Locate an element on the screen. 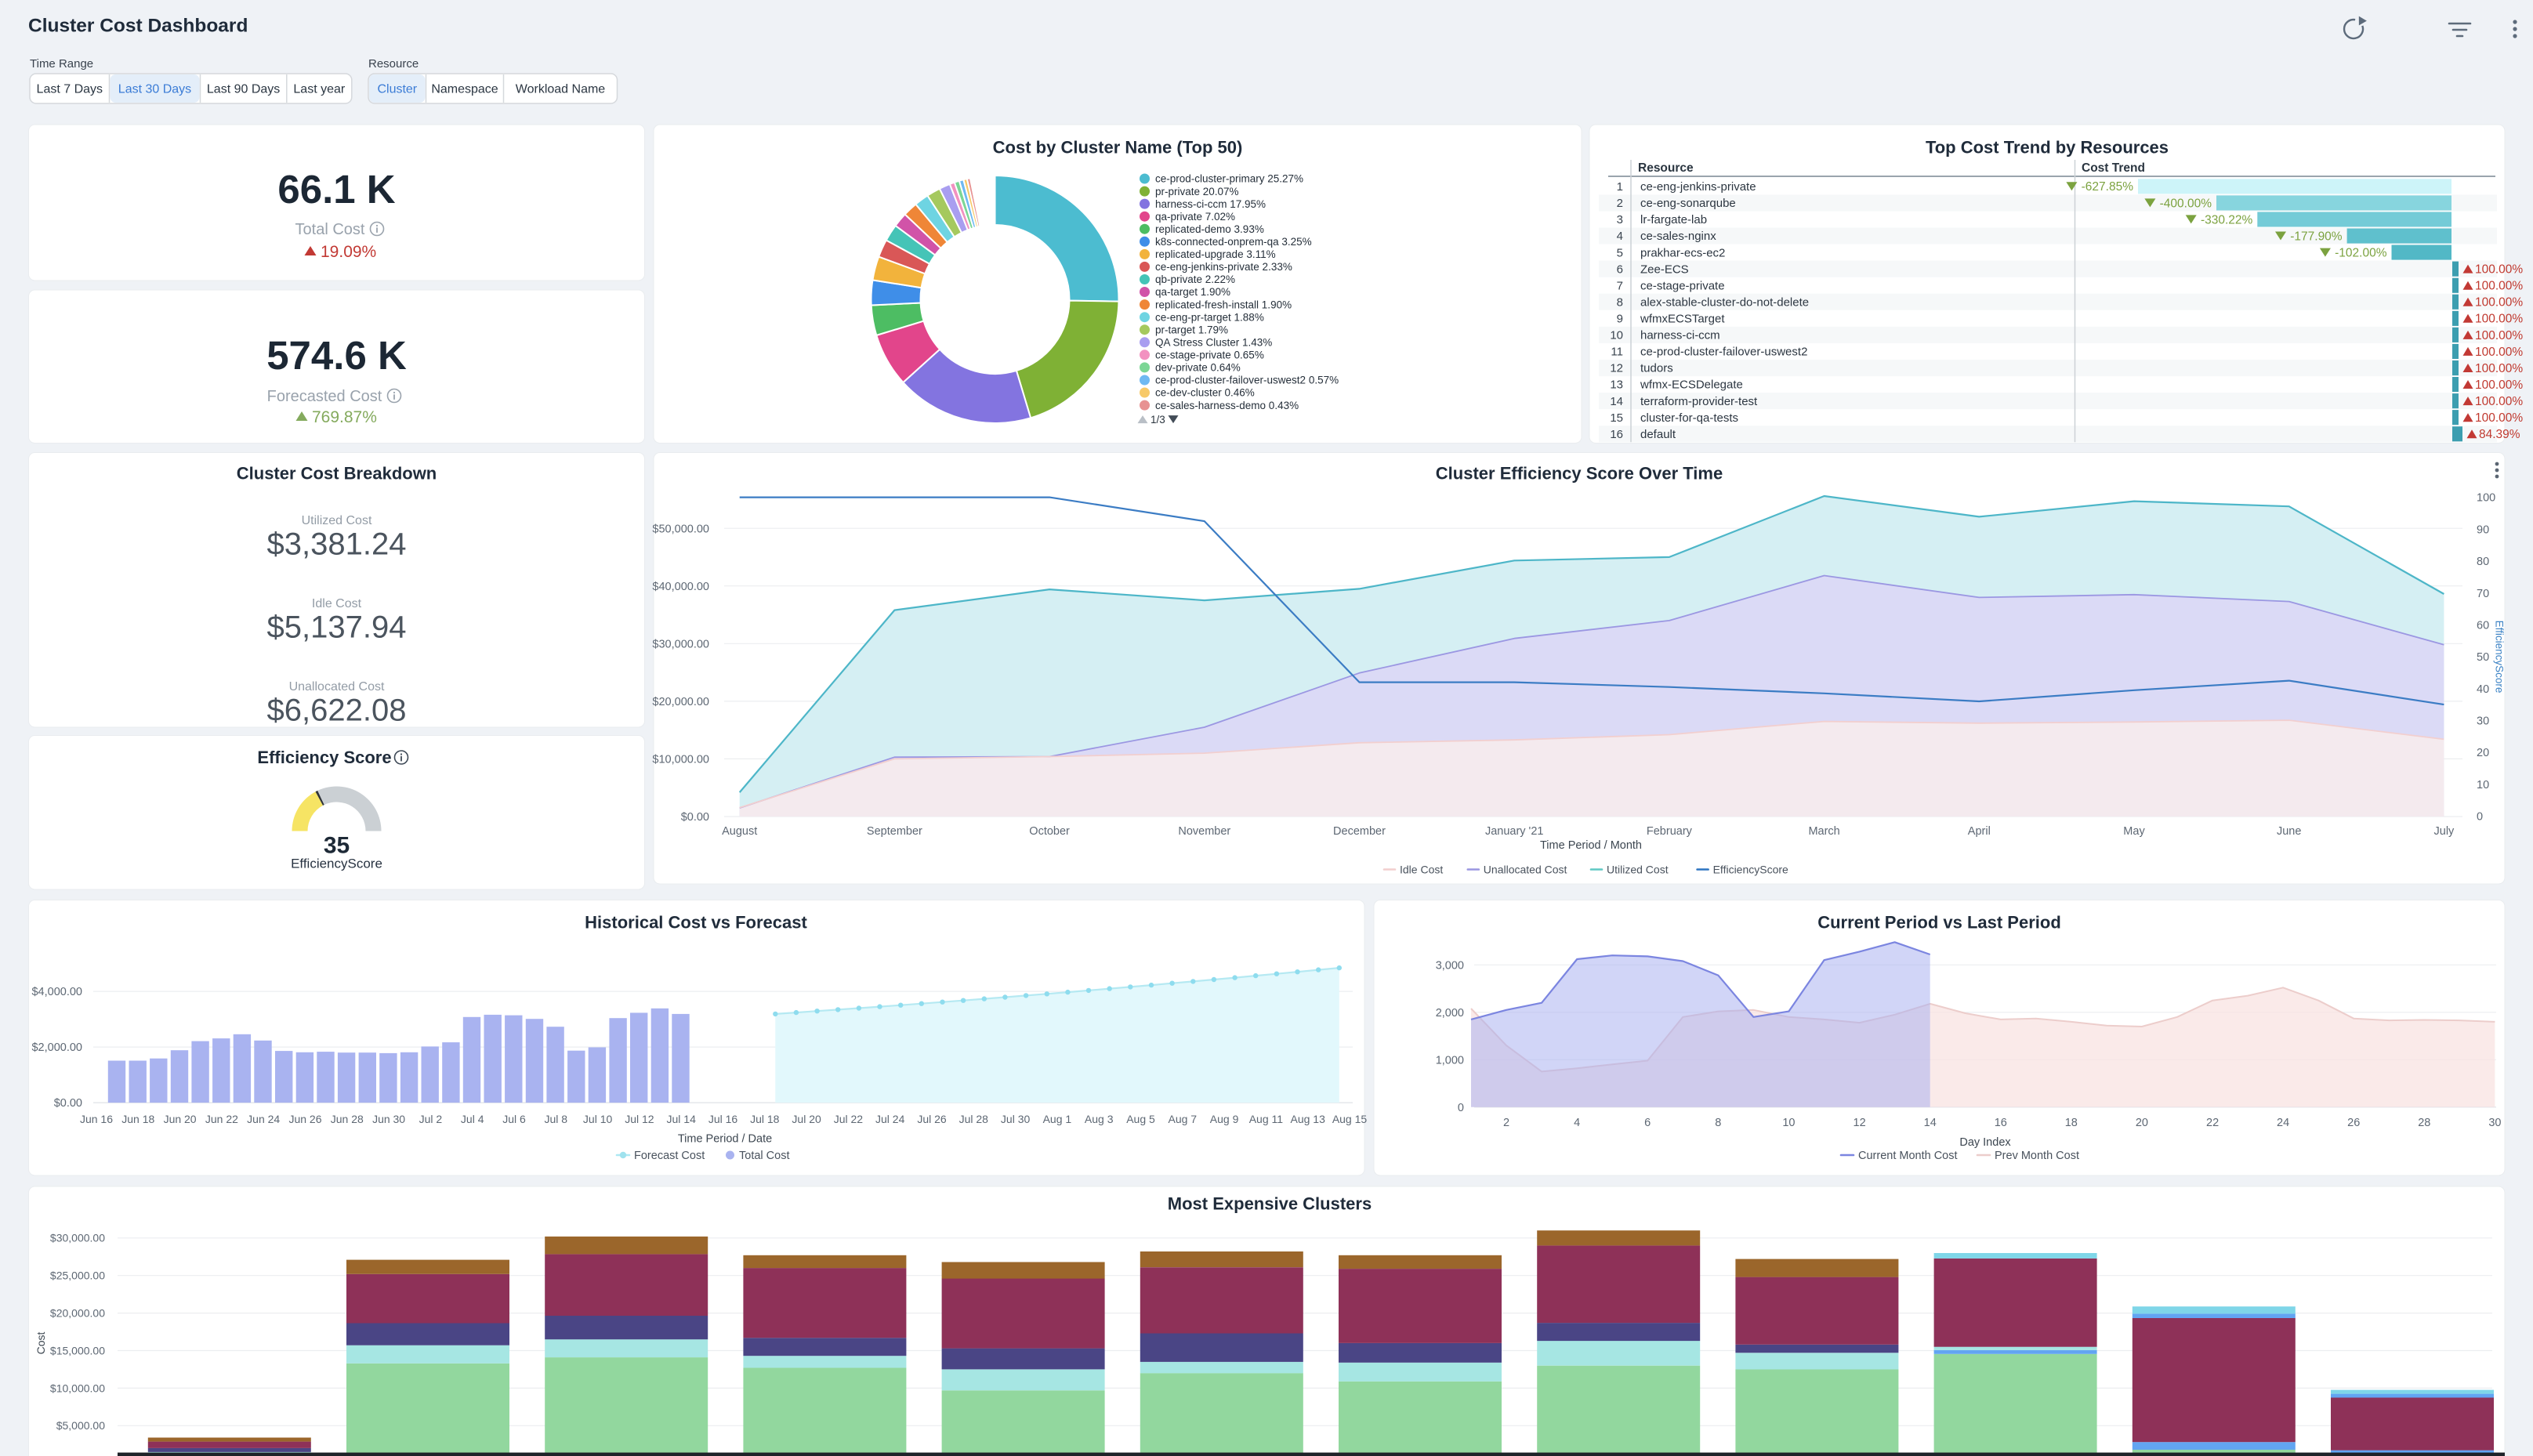 This screenshot has width=2533, height=1456. svg-text: 2 is located at coordinates (1620, 203).